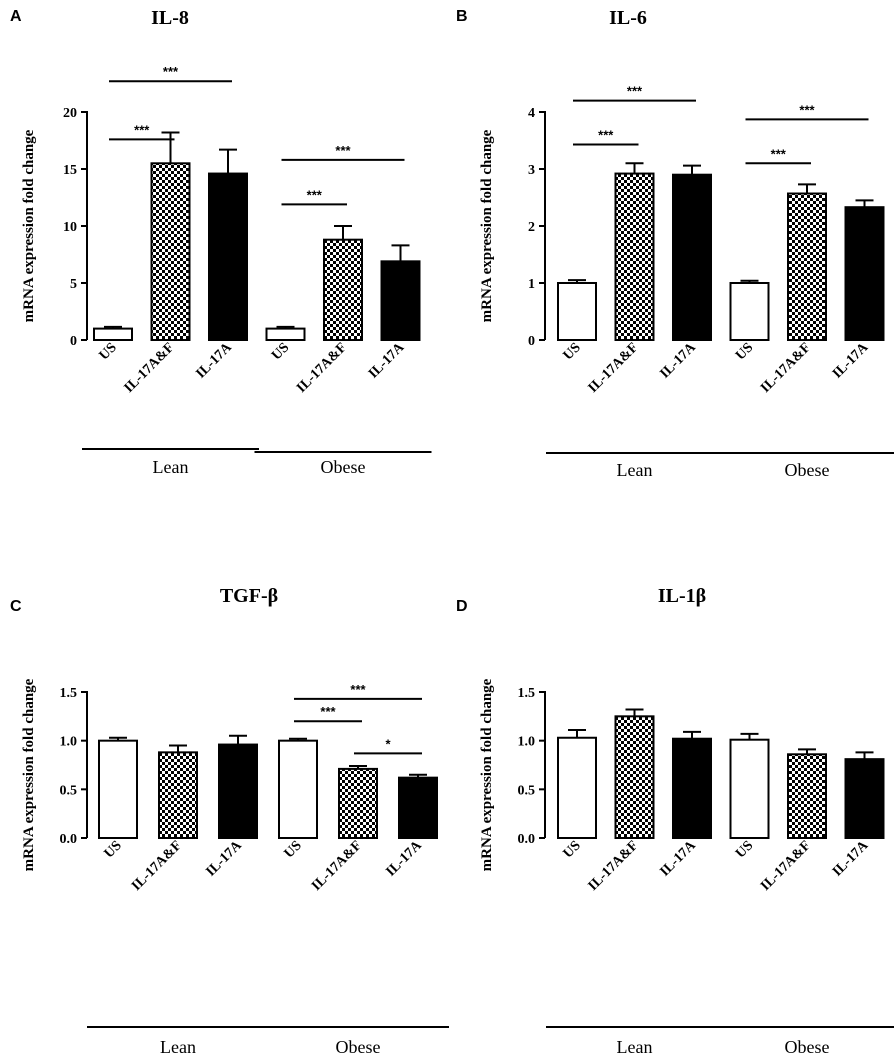  I want to click on chart-title: TGF-β, so click(249, 596).